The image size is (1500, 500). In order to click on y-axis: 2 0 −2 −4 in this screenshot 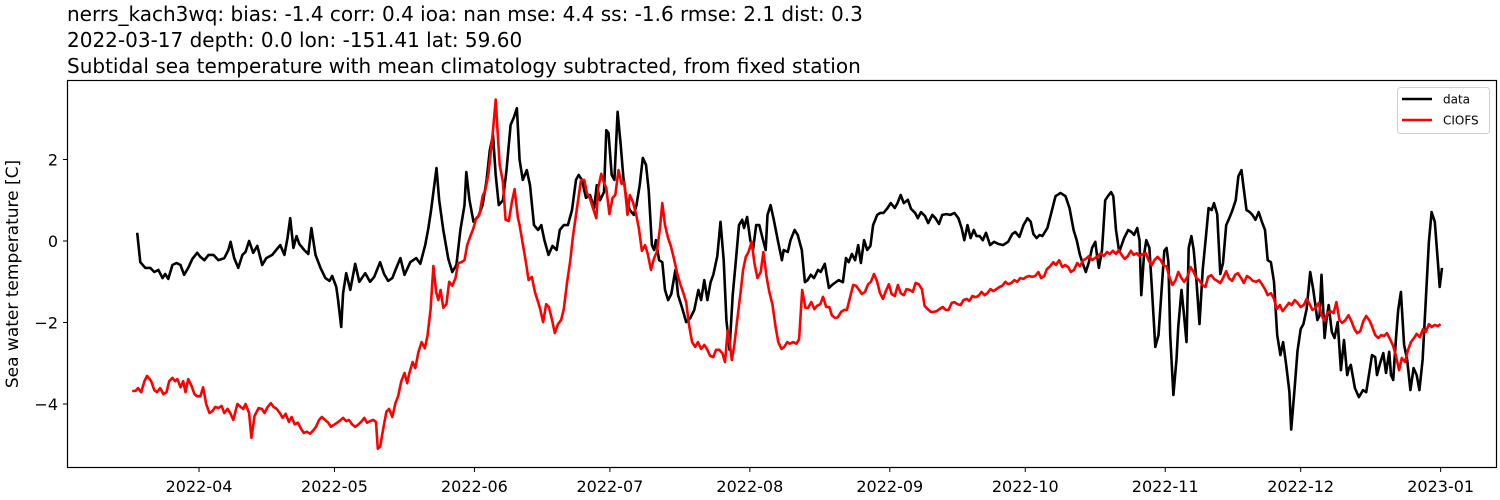, I will do `click(51, 282)`.